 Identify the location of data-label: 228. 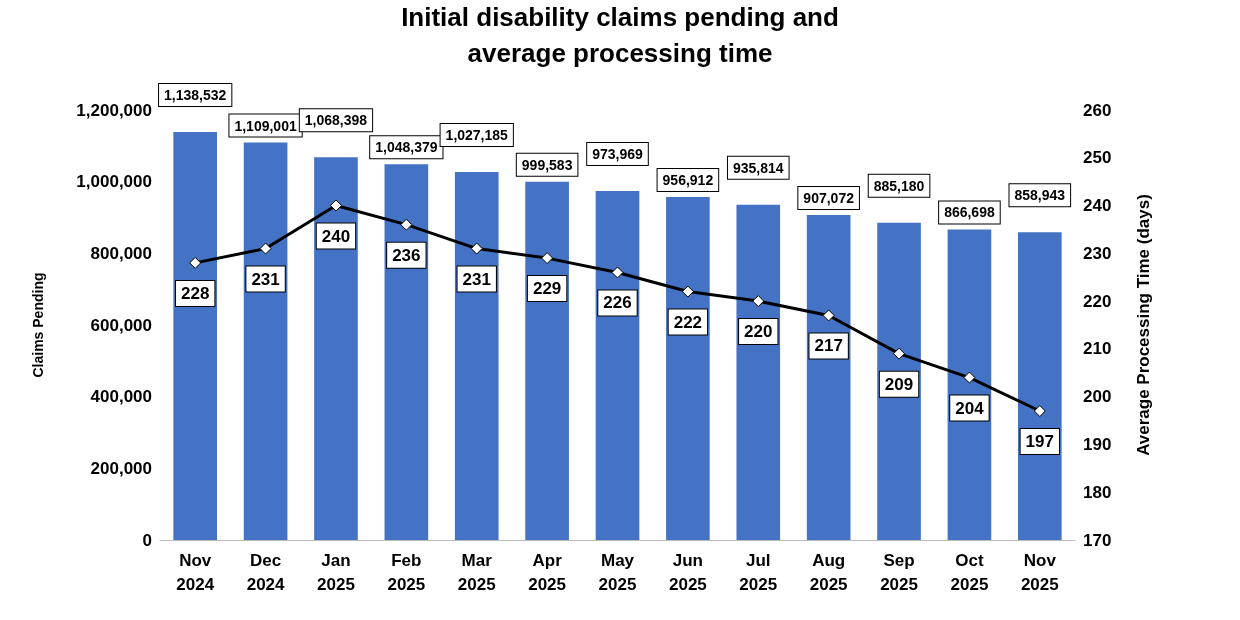
(195, 293).